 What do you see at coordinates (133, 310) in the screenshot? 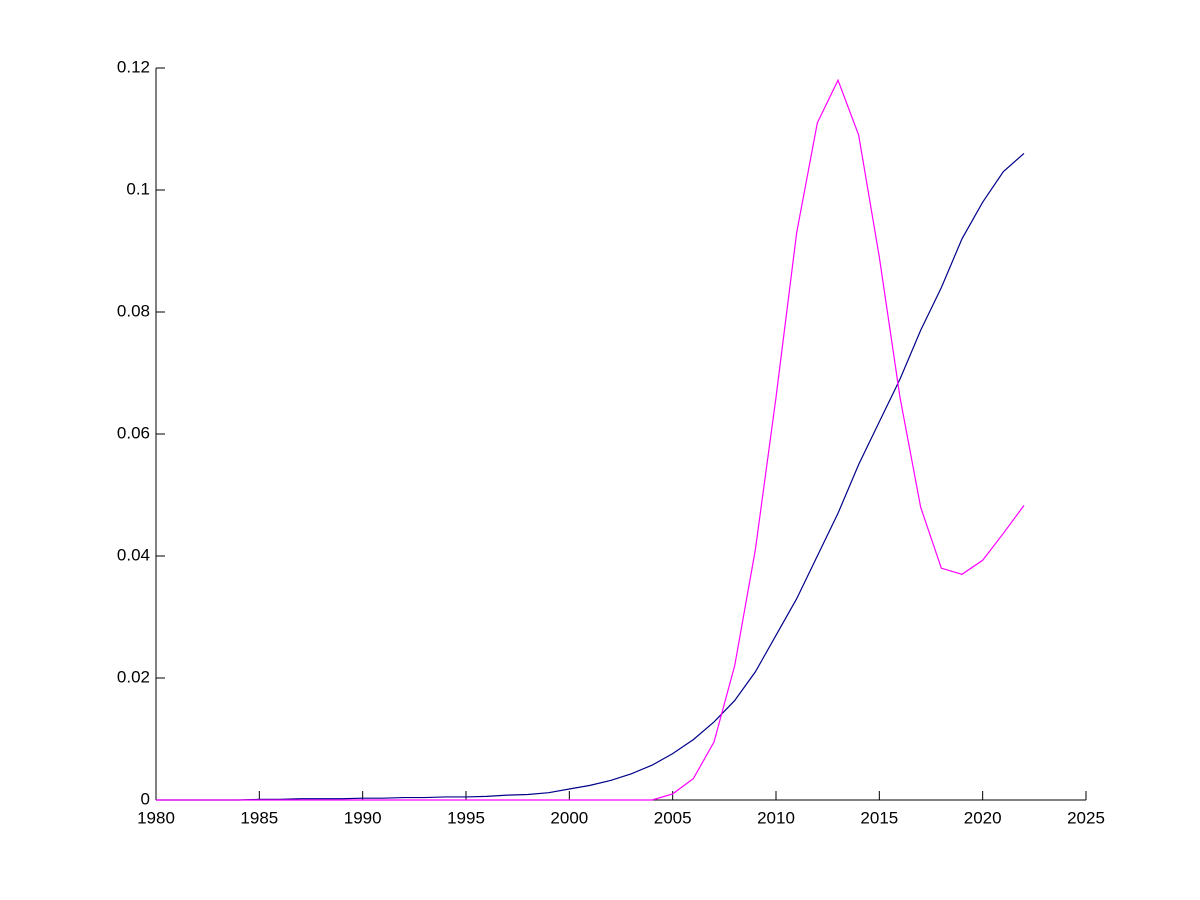
I see `y-tick-label: 0.08` at bounding box center [133, 310].